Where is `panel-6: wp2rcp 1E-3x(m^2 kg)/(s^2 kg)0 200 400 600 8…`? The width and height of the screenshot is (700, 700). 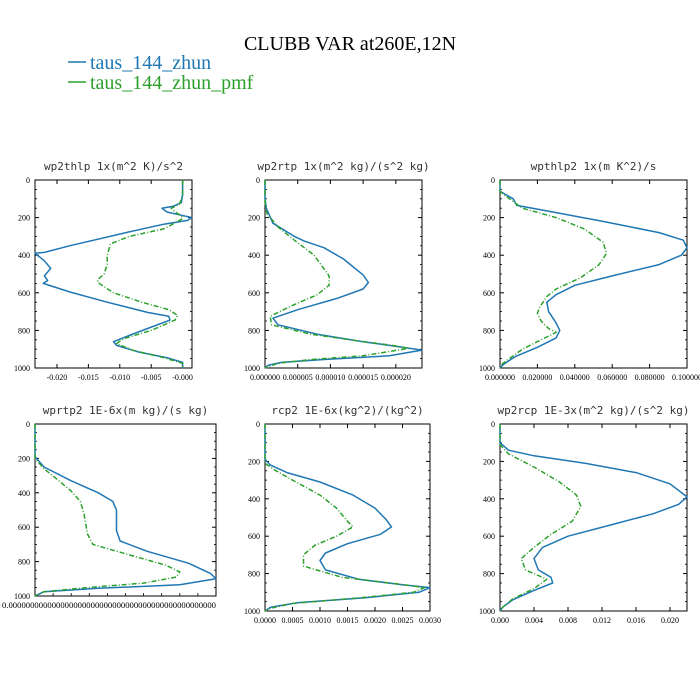 panel-6: wp2rcp 1E-3x(m^2 kg)/(s^2 kg)0 200 400 600 8… is located at coordinates (584, 514).